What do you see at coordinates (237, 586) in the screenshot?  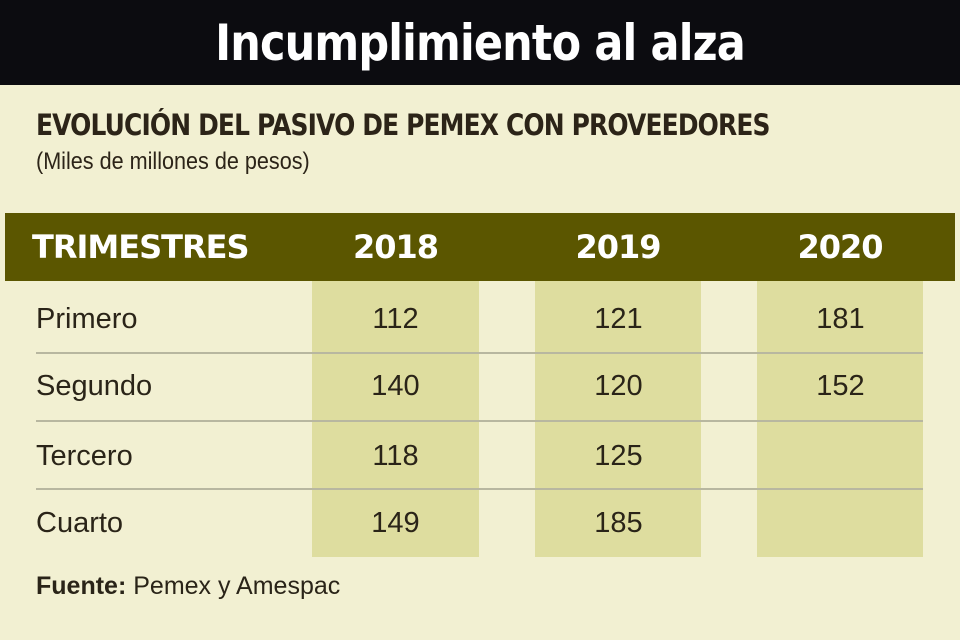 I see `source-text: Pemex y Amespac` at bounding box center [237, 586].